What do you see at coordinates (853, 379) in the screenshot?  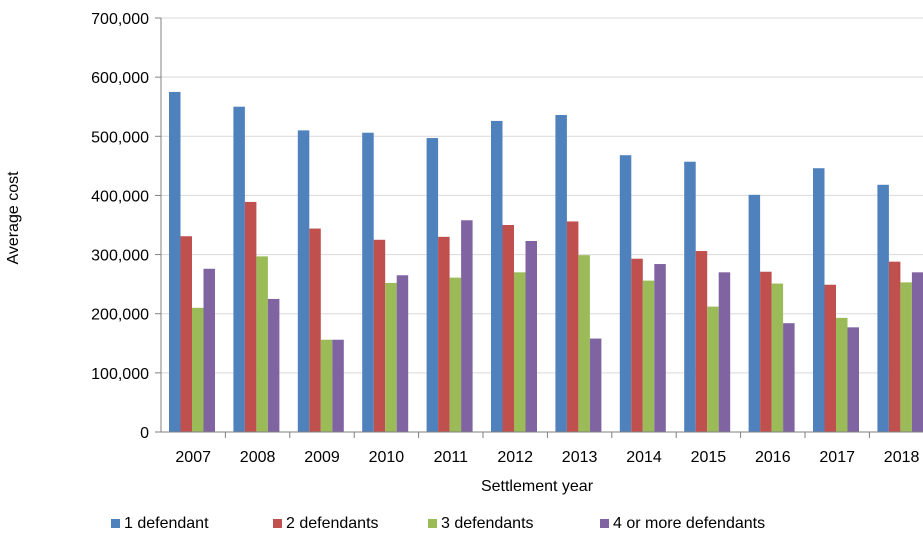 I see `bar-2017-4-or-more-defendants` at bounding box center [853, 379].